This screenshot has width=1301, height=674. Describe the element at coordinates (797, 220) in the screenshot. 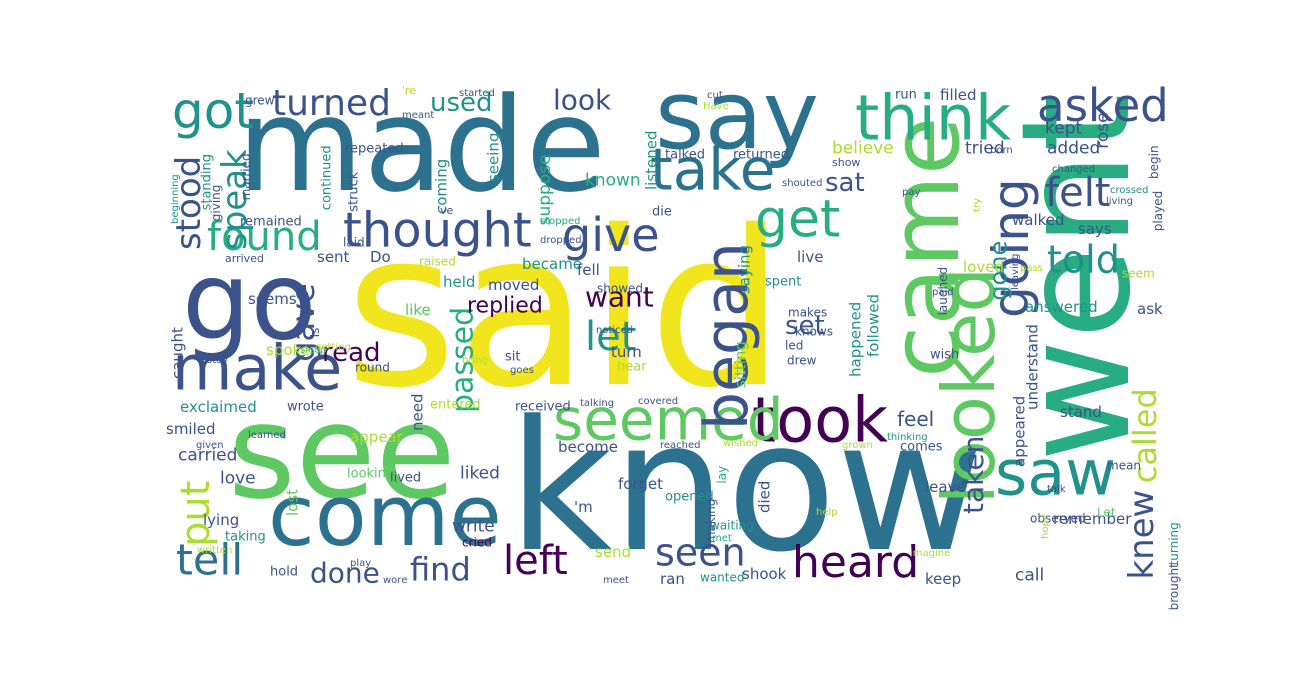

I see `word: get` at that location.